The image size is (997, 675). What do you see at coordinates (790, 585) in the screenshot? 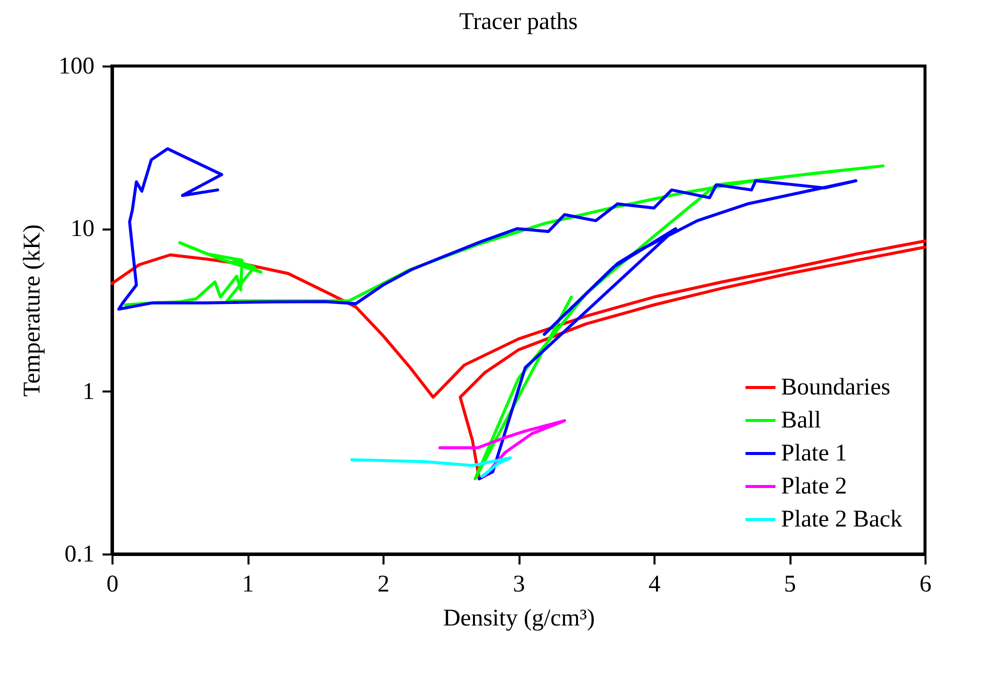
I see `x-tick-label: 5` at bounding box center [790, 585].